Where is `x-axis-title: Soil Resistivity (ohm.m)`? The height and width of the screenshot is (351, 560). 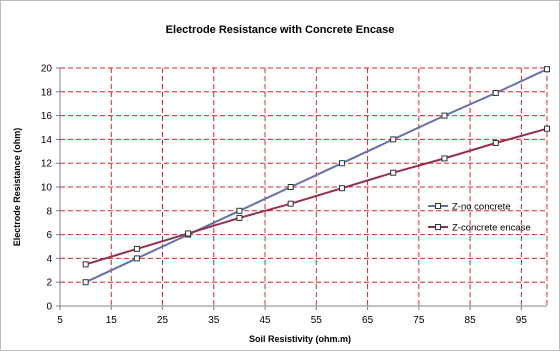 x-axis-title: Soil Resistivity (ohm.m) is located at coordinates (300, 339).